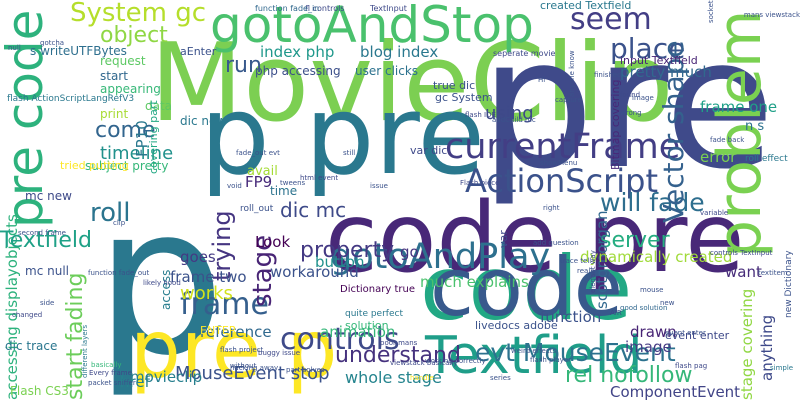 This screenshot has width=800, height=400. I want to click on word-cloud-term: function fade_out, so click(119, 273).